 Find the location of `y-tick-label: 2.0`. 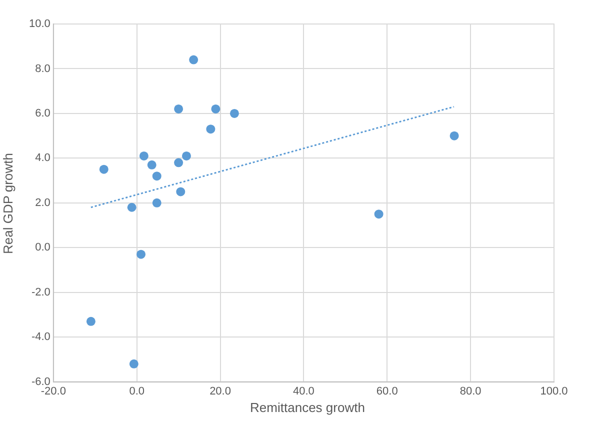

y-tick-label: 2.0 is located at coordinates (42, 202).